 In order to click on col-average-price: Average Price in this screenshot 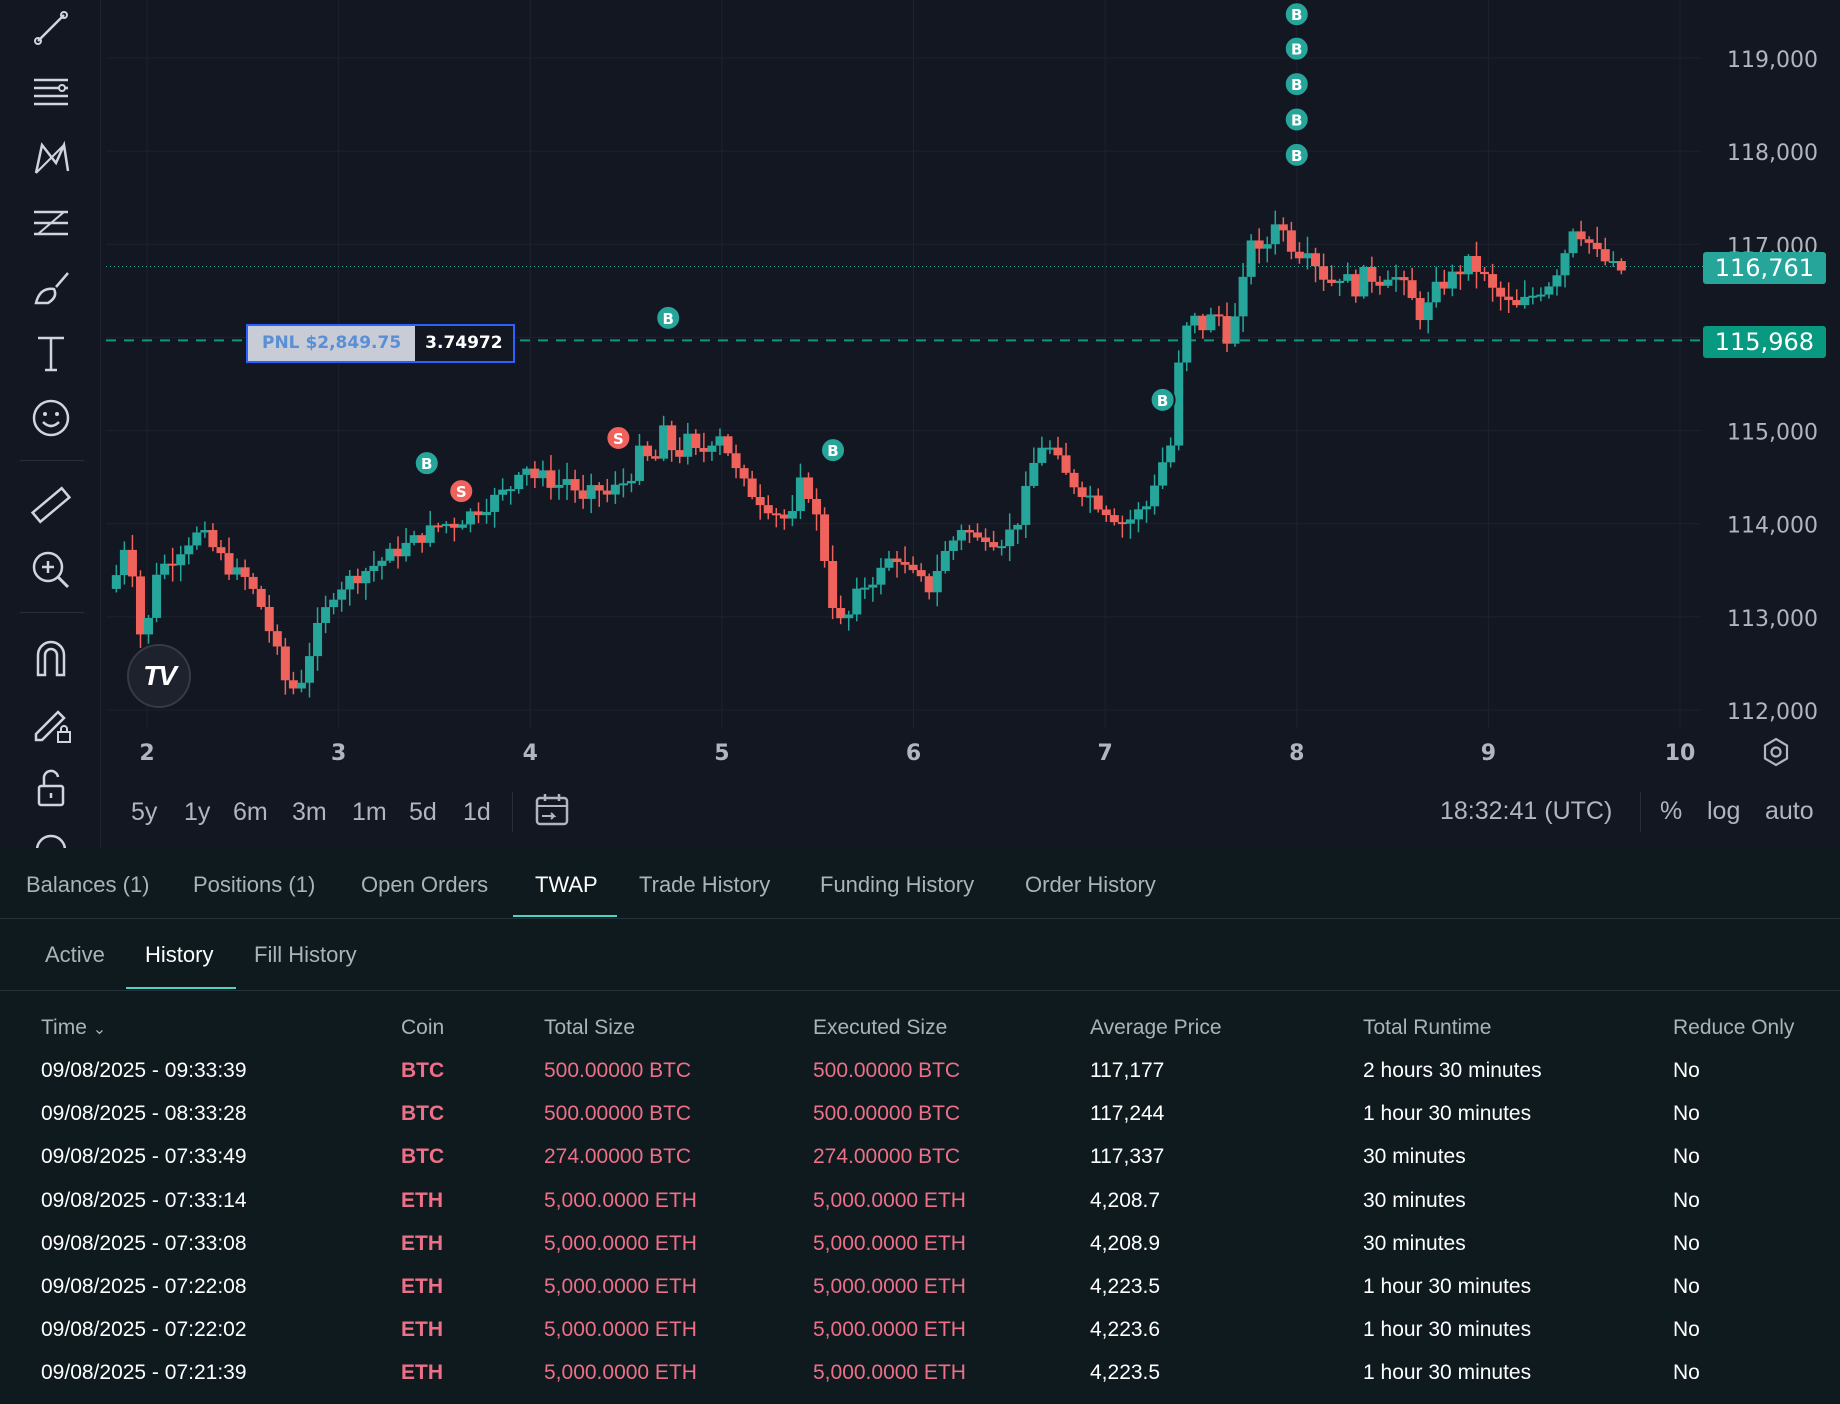, I will do `click(1156, 1027)`.